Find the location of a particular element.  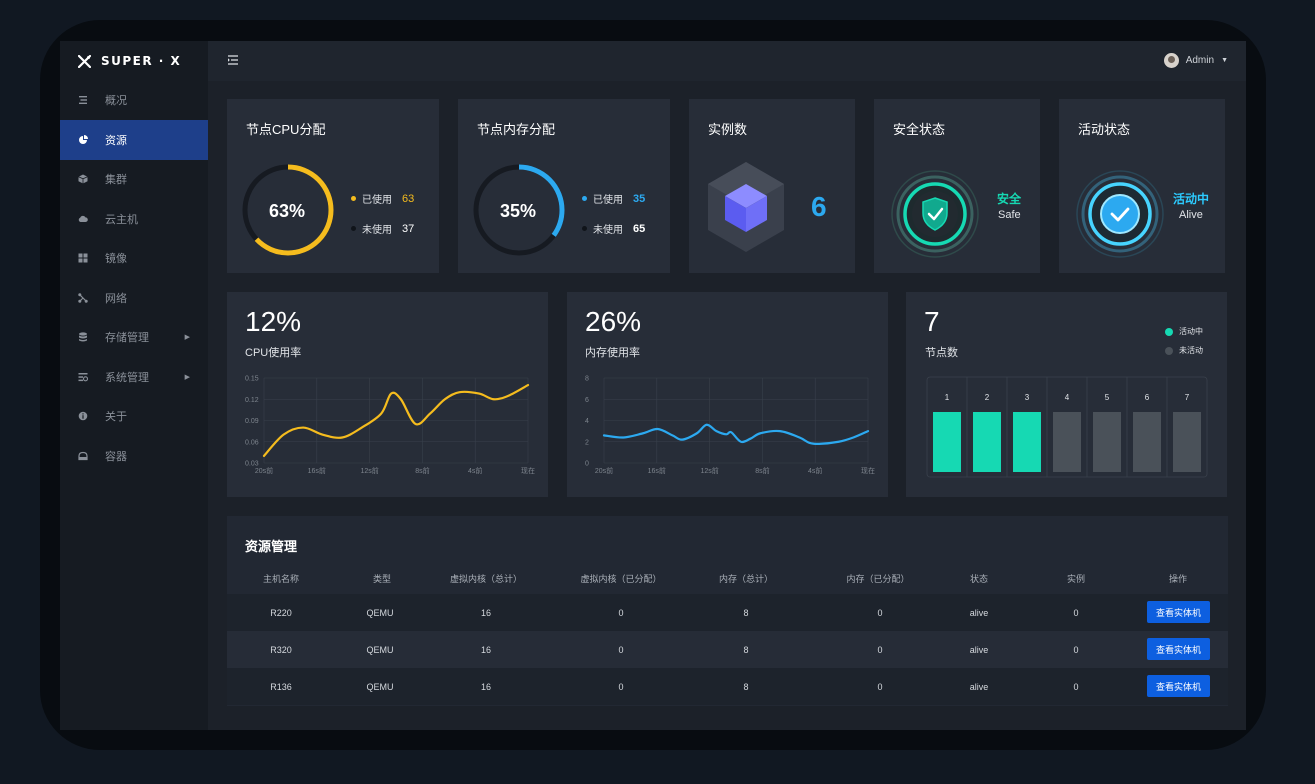

sidebar-item-image: 镜像 is located at coordinates (134, 258).